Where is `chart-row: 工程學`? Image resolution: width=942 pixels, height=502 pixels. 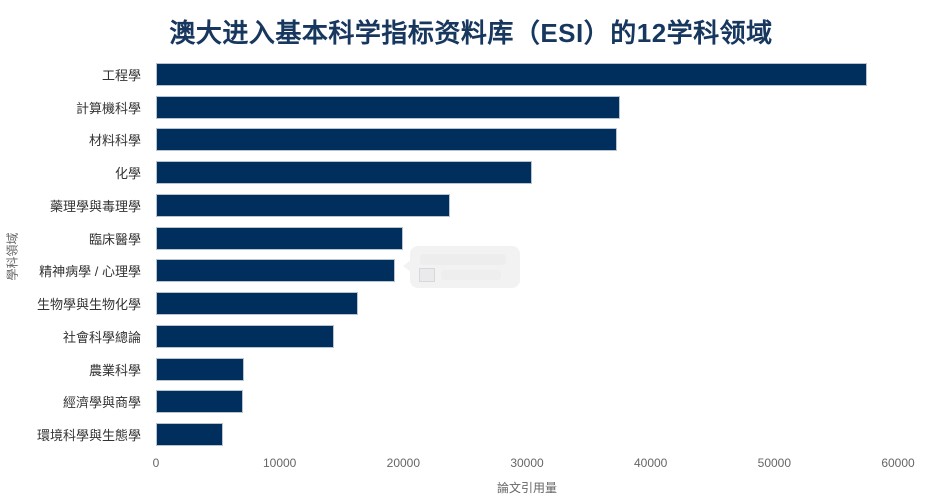 chart-row: 工程學 is located at coordinates (449, 74).